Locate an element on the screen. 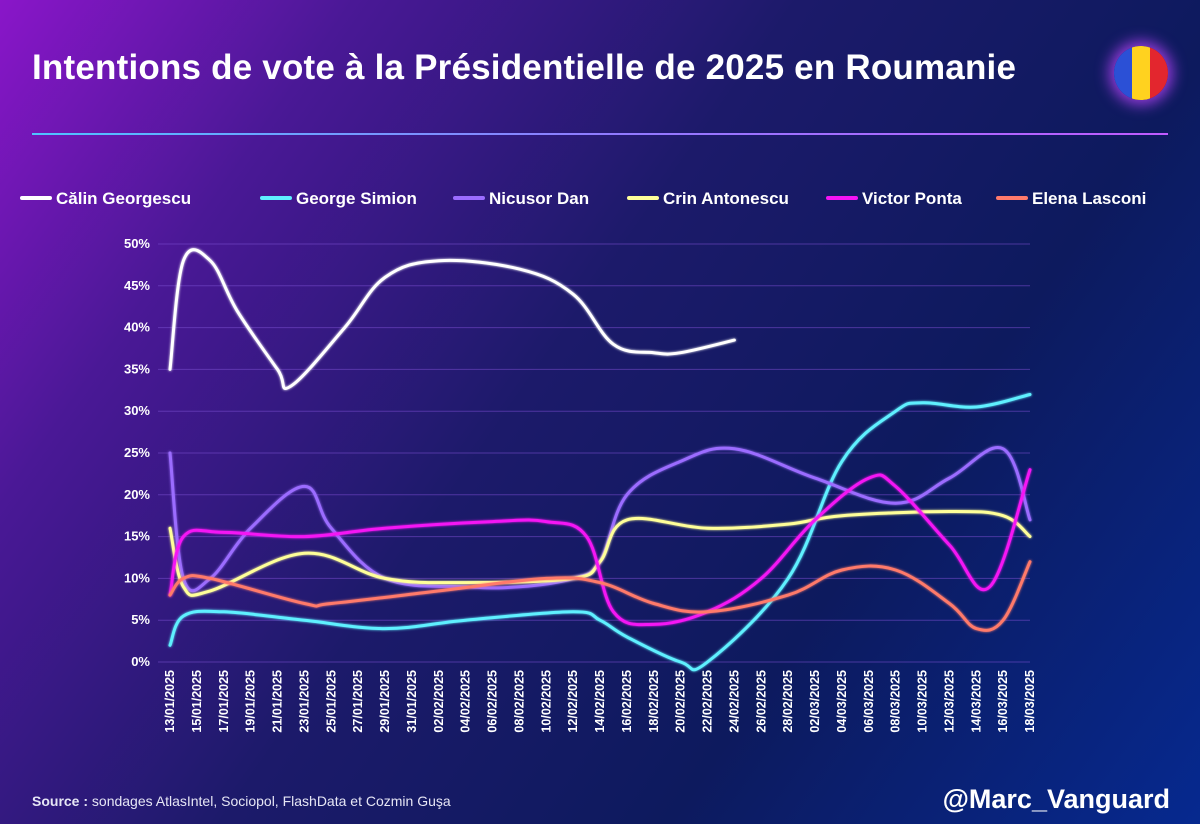  y-tick-label: 5% is located at coordinates (140, 619).